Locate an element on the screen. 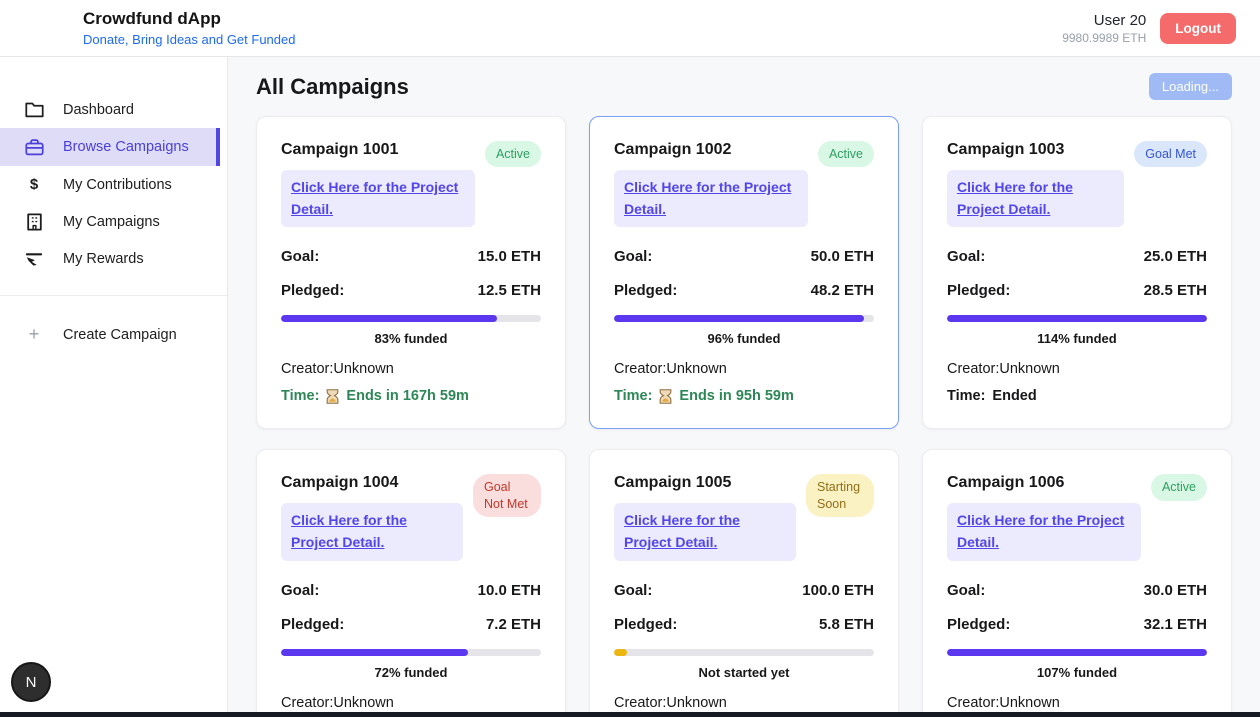  funded-text: 107% funded is located at coordinates (1077, 672).